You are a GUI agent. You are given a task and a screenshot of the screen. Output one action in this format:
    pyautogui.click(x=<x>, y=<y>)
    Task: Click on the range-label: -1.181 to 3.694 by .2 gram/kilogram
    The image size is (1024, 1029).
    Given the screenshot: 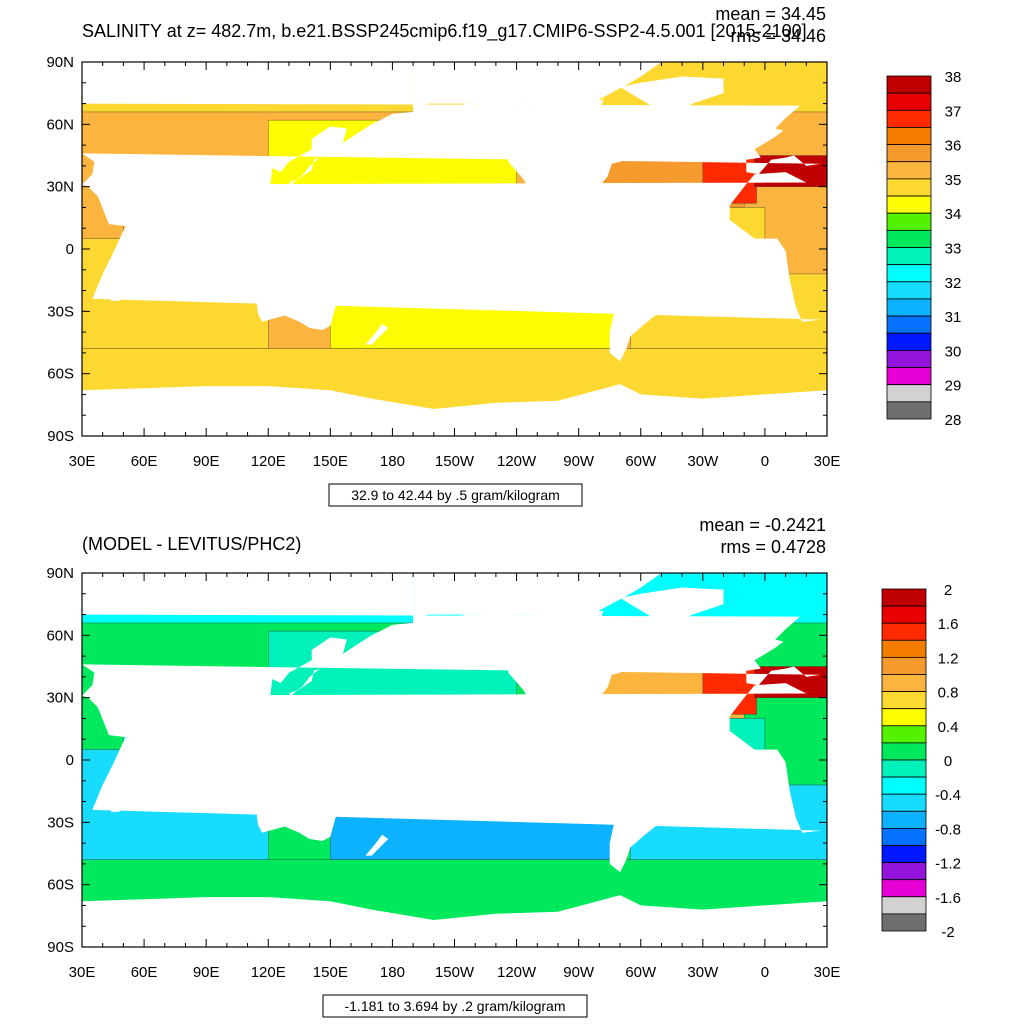 What is the action you would take?
    pyautogui.click(x=454, y=1006)
    